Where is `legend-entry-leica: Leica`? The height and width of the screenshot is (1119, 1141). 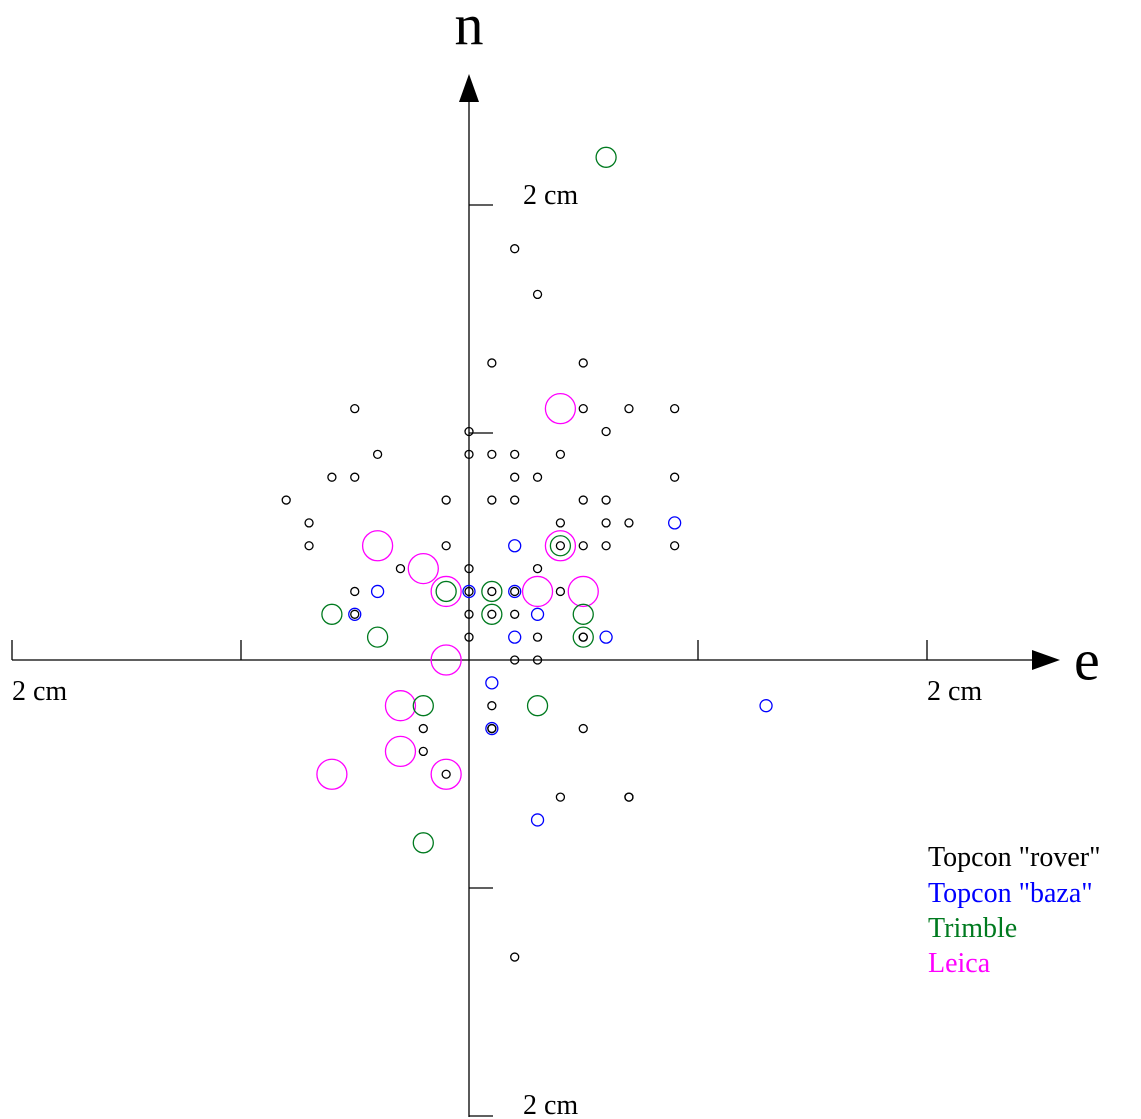
legend-entry-leica: Leica is located at coordinates (959, 963).